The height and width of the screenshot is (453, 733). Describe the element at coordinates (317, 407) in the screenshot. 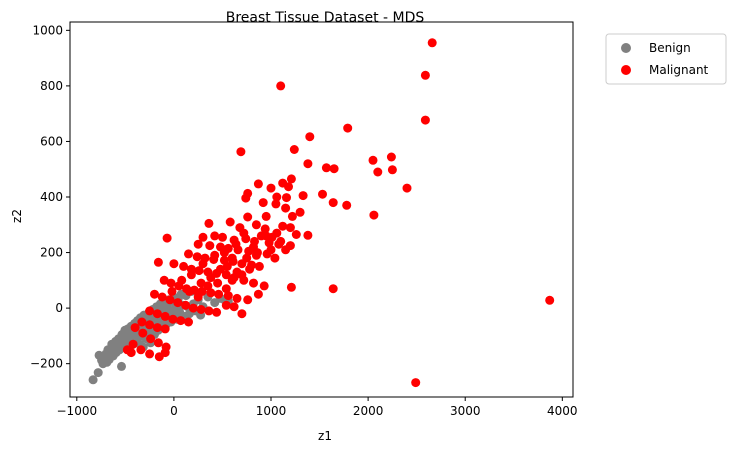

I see `x-axis: −1000 0 1000 2000 3000 4000` at that location.